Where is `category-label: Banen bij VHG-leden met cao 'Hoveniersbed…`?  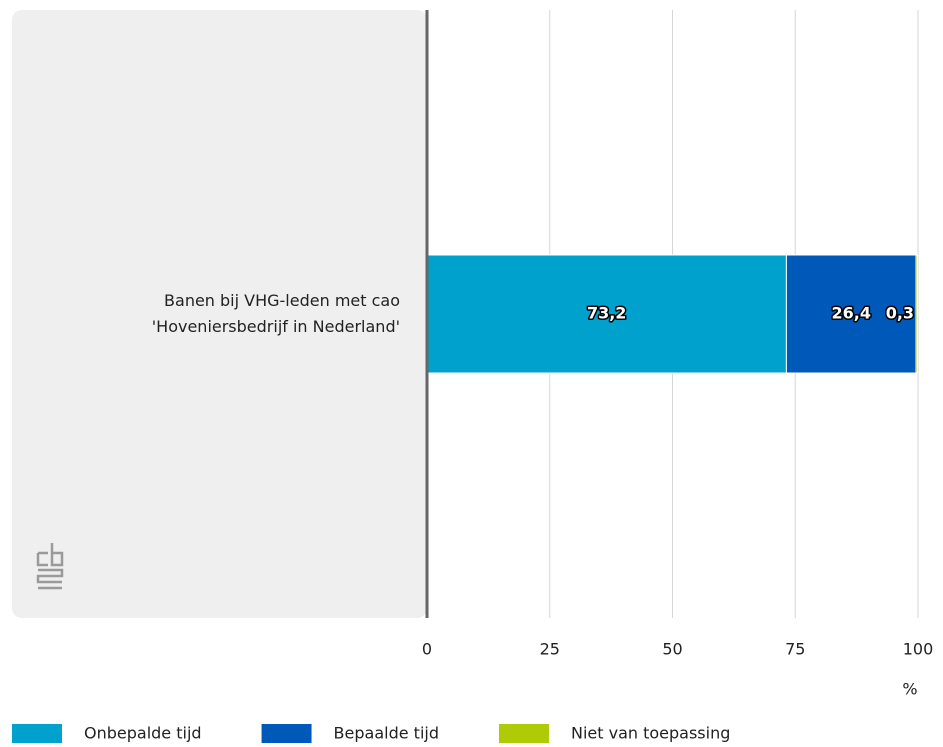 category-label: Banen bij VHG-leden met cao 'Hoveniersbed… is located at coordinates (276, 313).